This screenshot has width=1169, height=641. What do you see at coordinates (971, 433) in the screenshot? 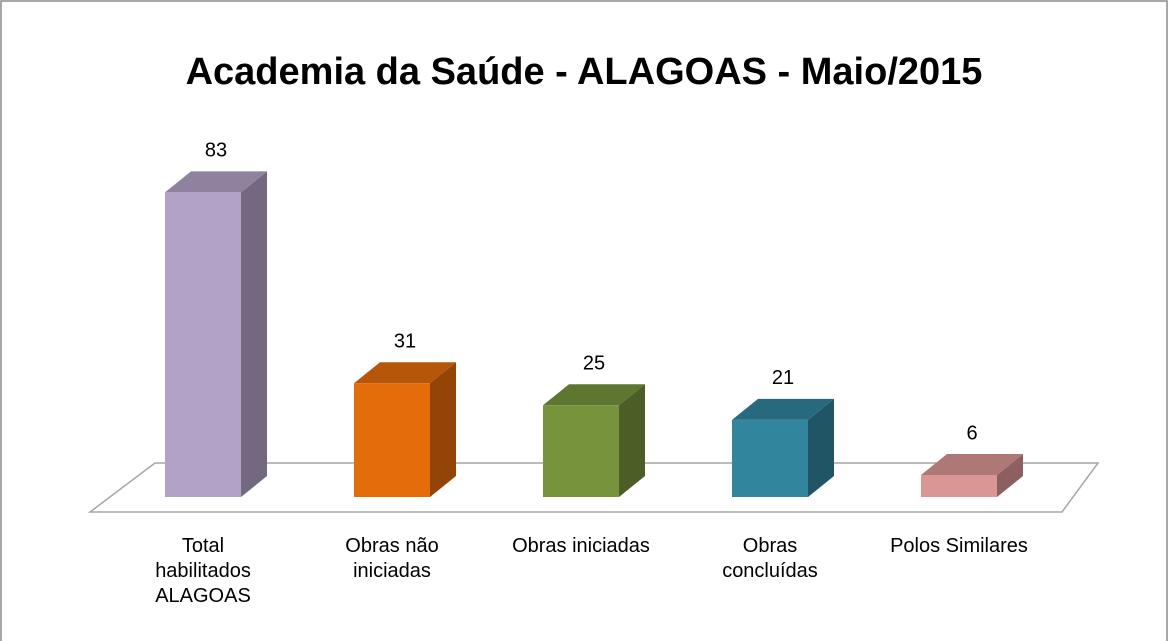
I see `value-label: 6` at bounding box center [971, 433].